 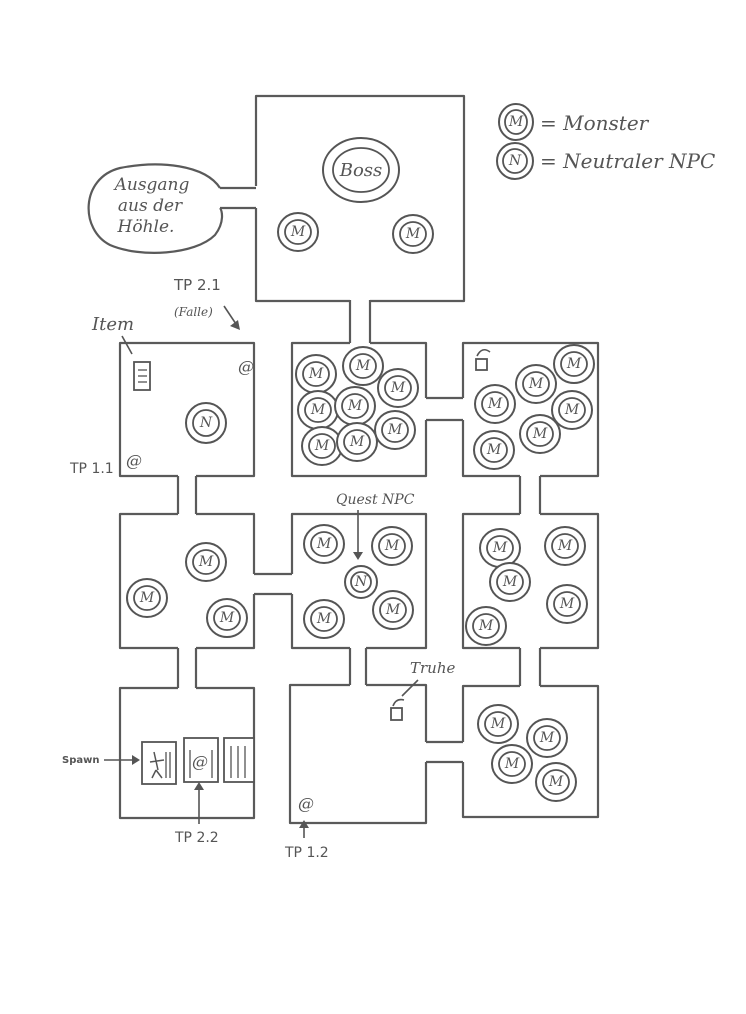 I want to click on item-label: Item, so click(x=112, y=324).